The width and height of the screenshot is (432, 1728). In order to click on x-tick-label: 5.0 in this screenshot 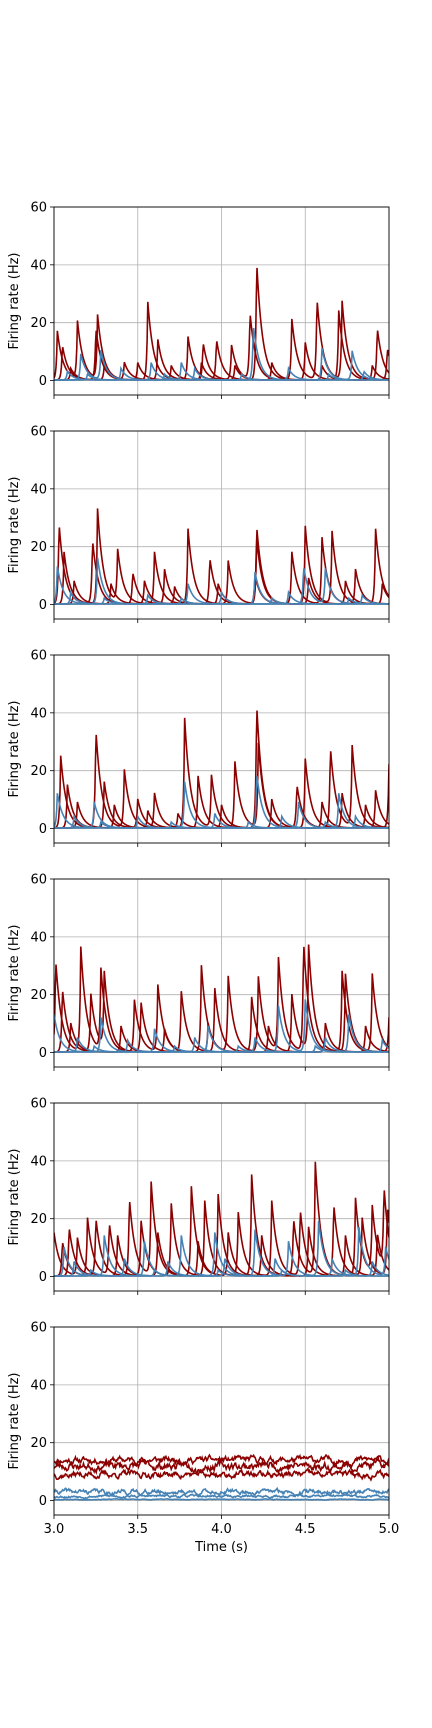, I will do `click(389, 1529)`.